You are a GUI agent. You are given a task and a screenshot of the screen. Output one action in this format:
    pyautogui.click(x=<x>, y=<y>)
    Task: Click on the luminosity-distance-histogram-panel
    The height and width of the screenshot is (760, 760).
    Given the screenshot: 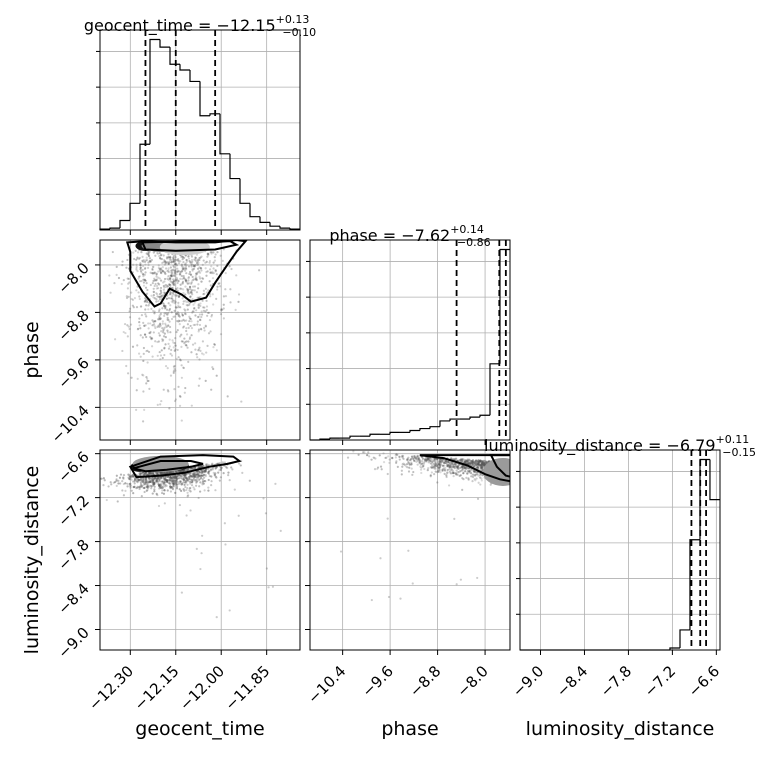 What is the action you would take?
    pyautogui.click(x=618, y=552)
    